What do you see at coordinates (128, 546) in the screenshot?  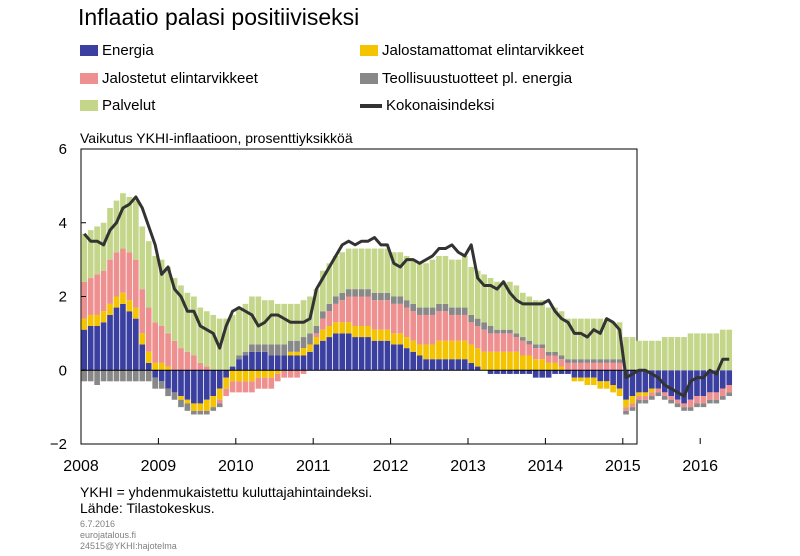 I see `footer-code: 24515@YKHI:hajotelma` at bounding box center [128, 546].